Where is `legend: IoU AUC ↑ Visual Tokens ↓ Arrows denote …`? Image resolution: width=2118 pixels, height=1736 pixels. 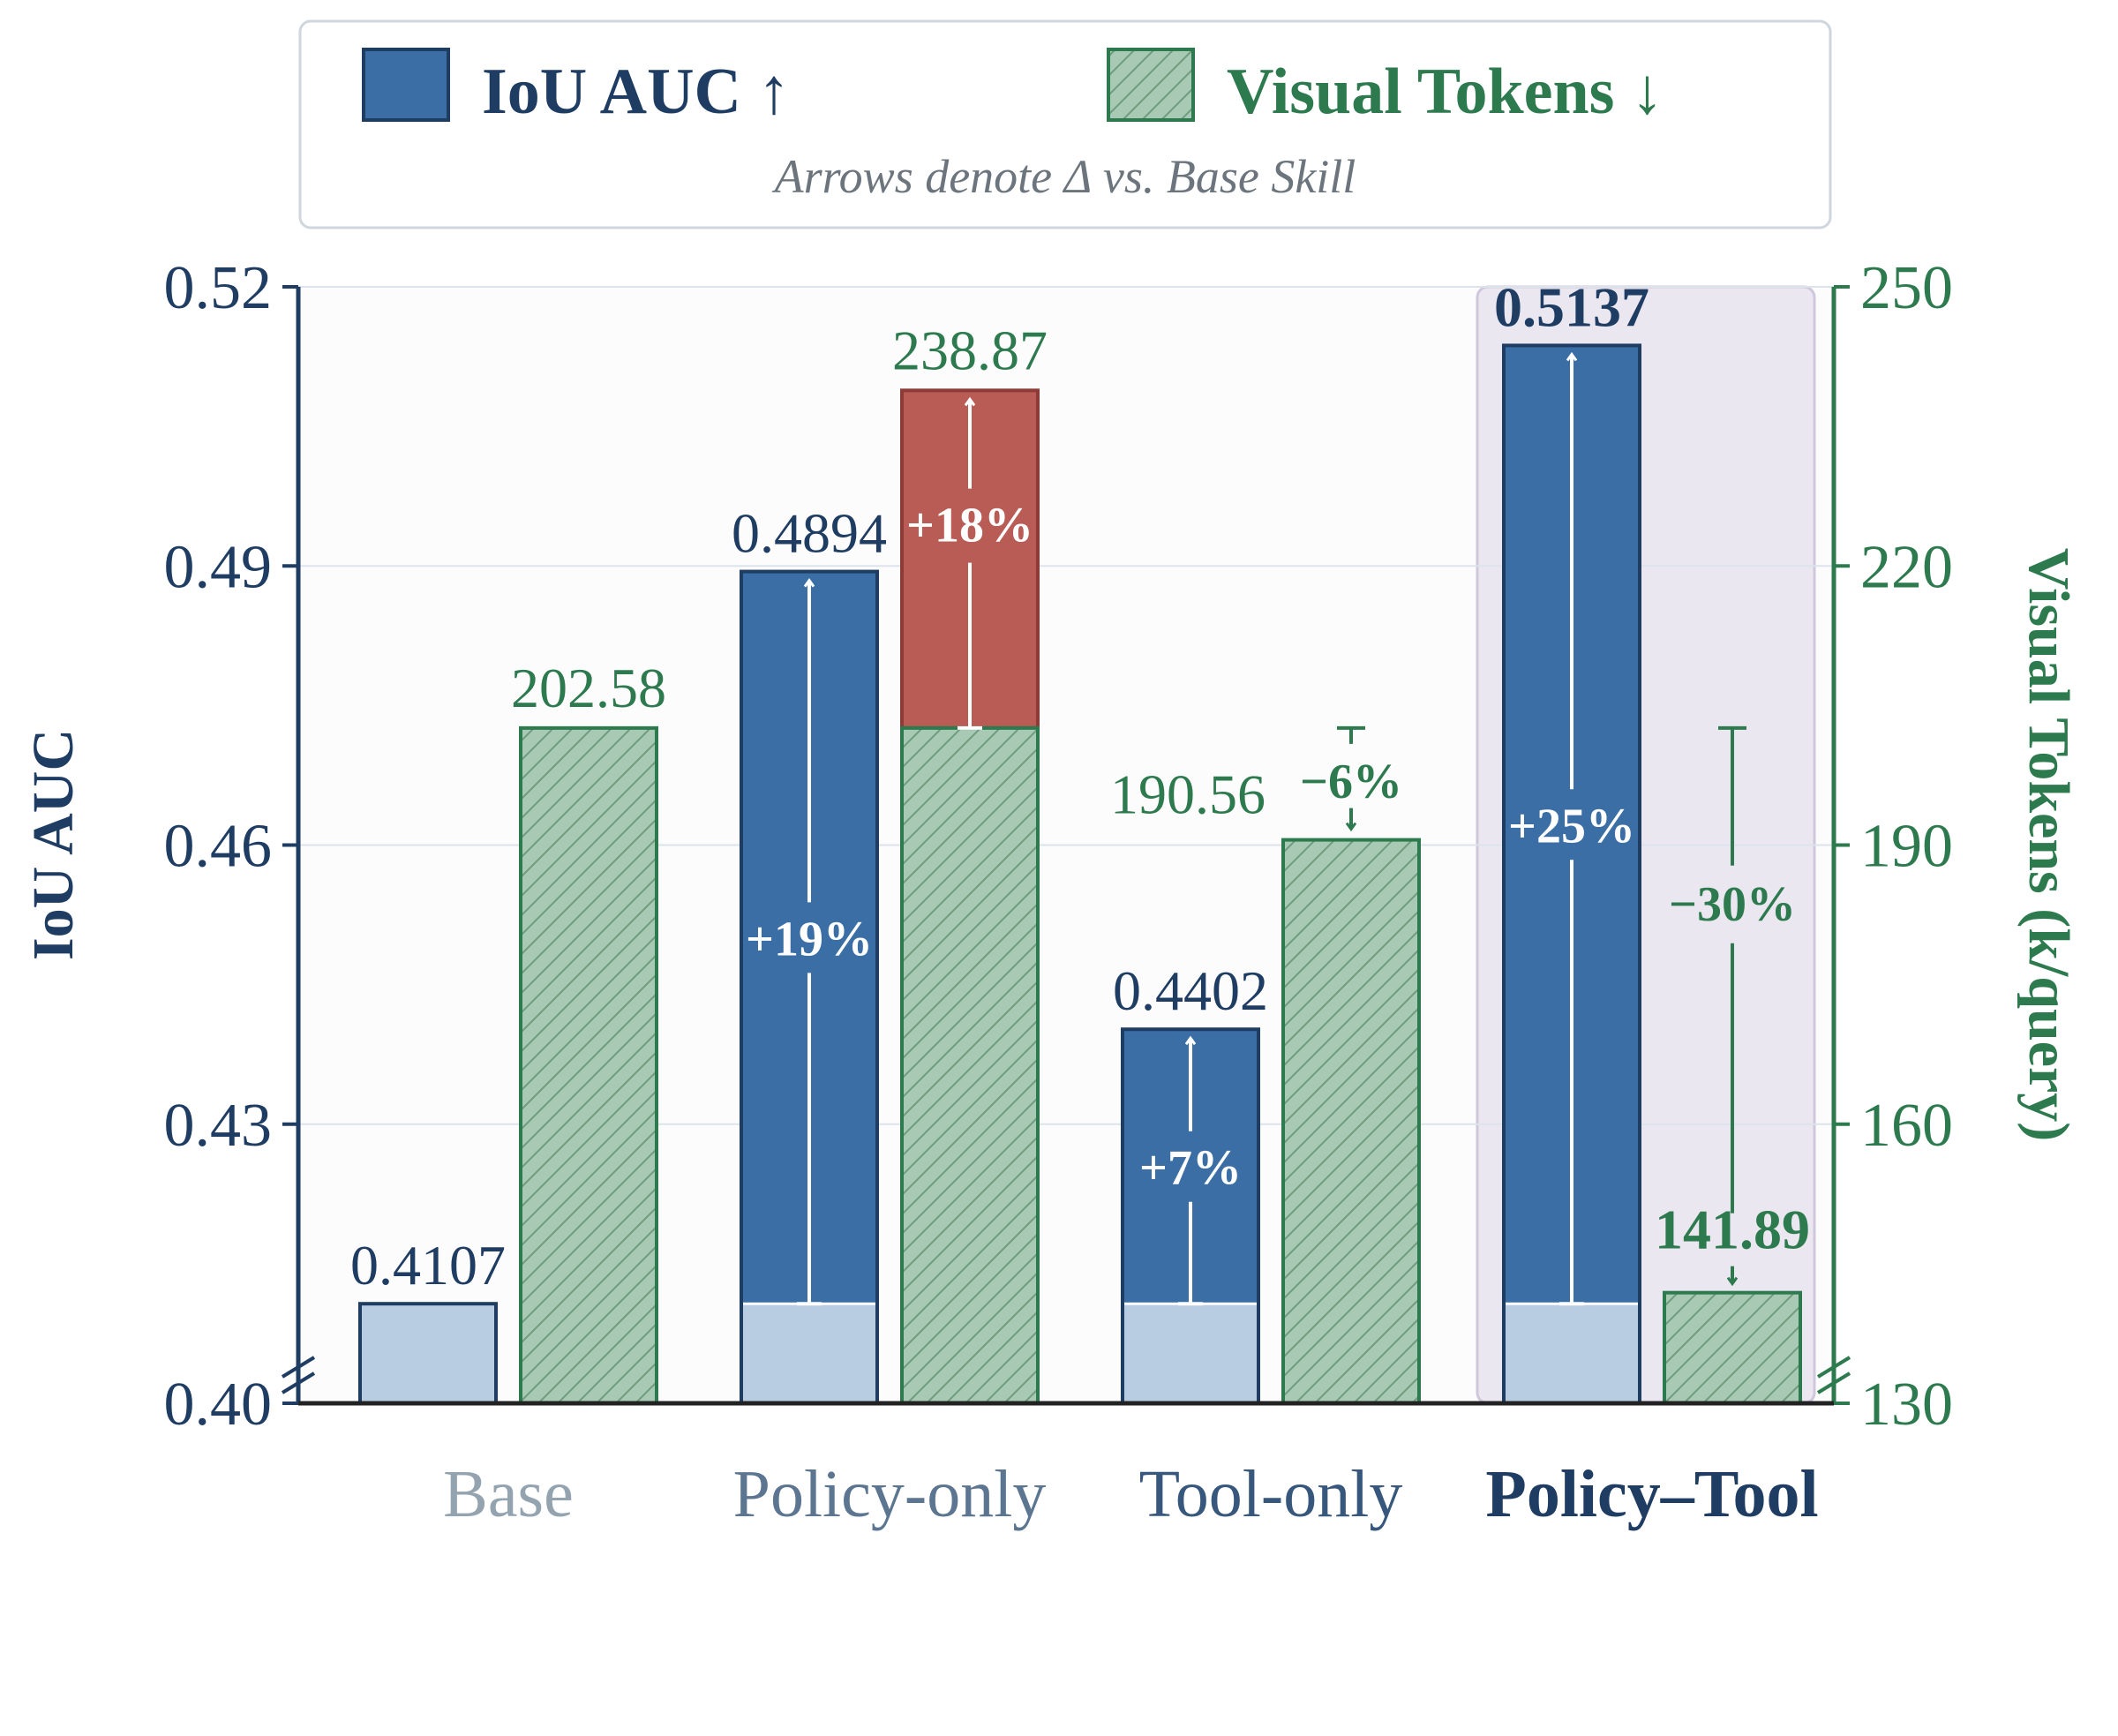 legend: IoU AUC ↑ Visual Tokens ↓ Arrows denote … is located at coordinates (1065, 124).